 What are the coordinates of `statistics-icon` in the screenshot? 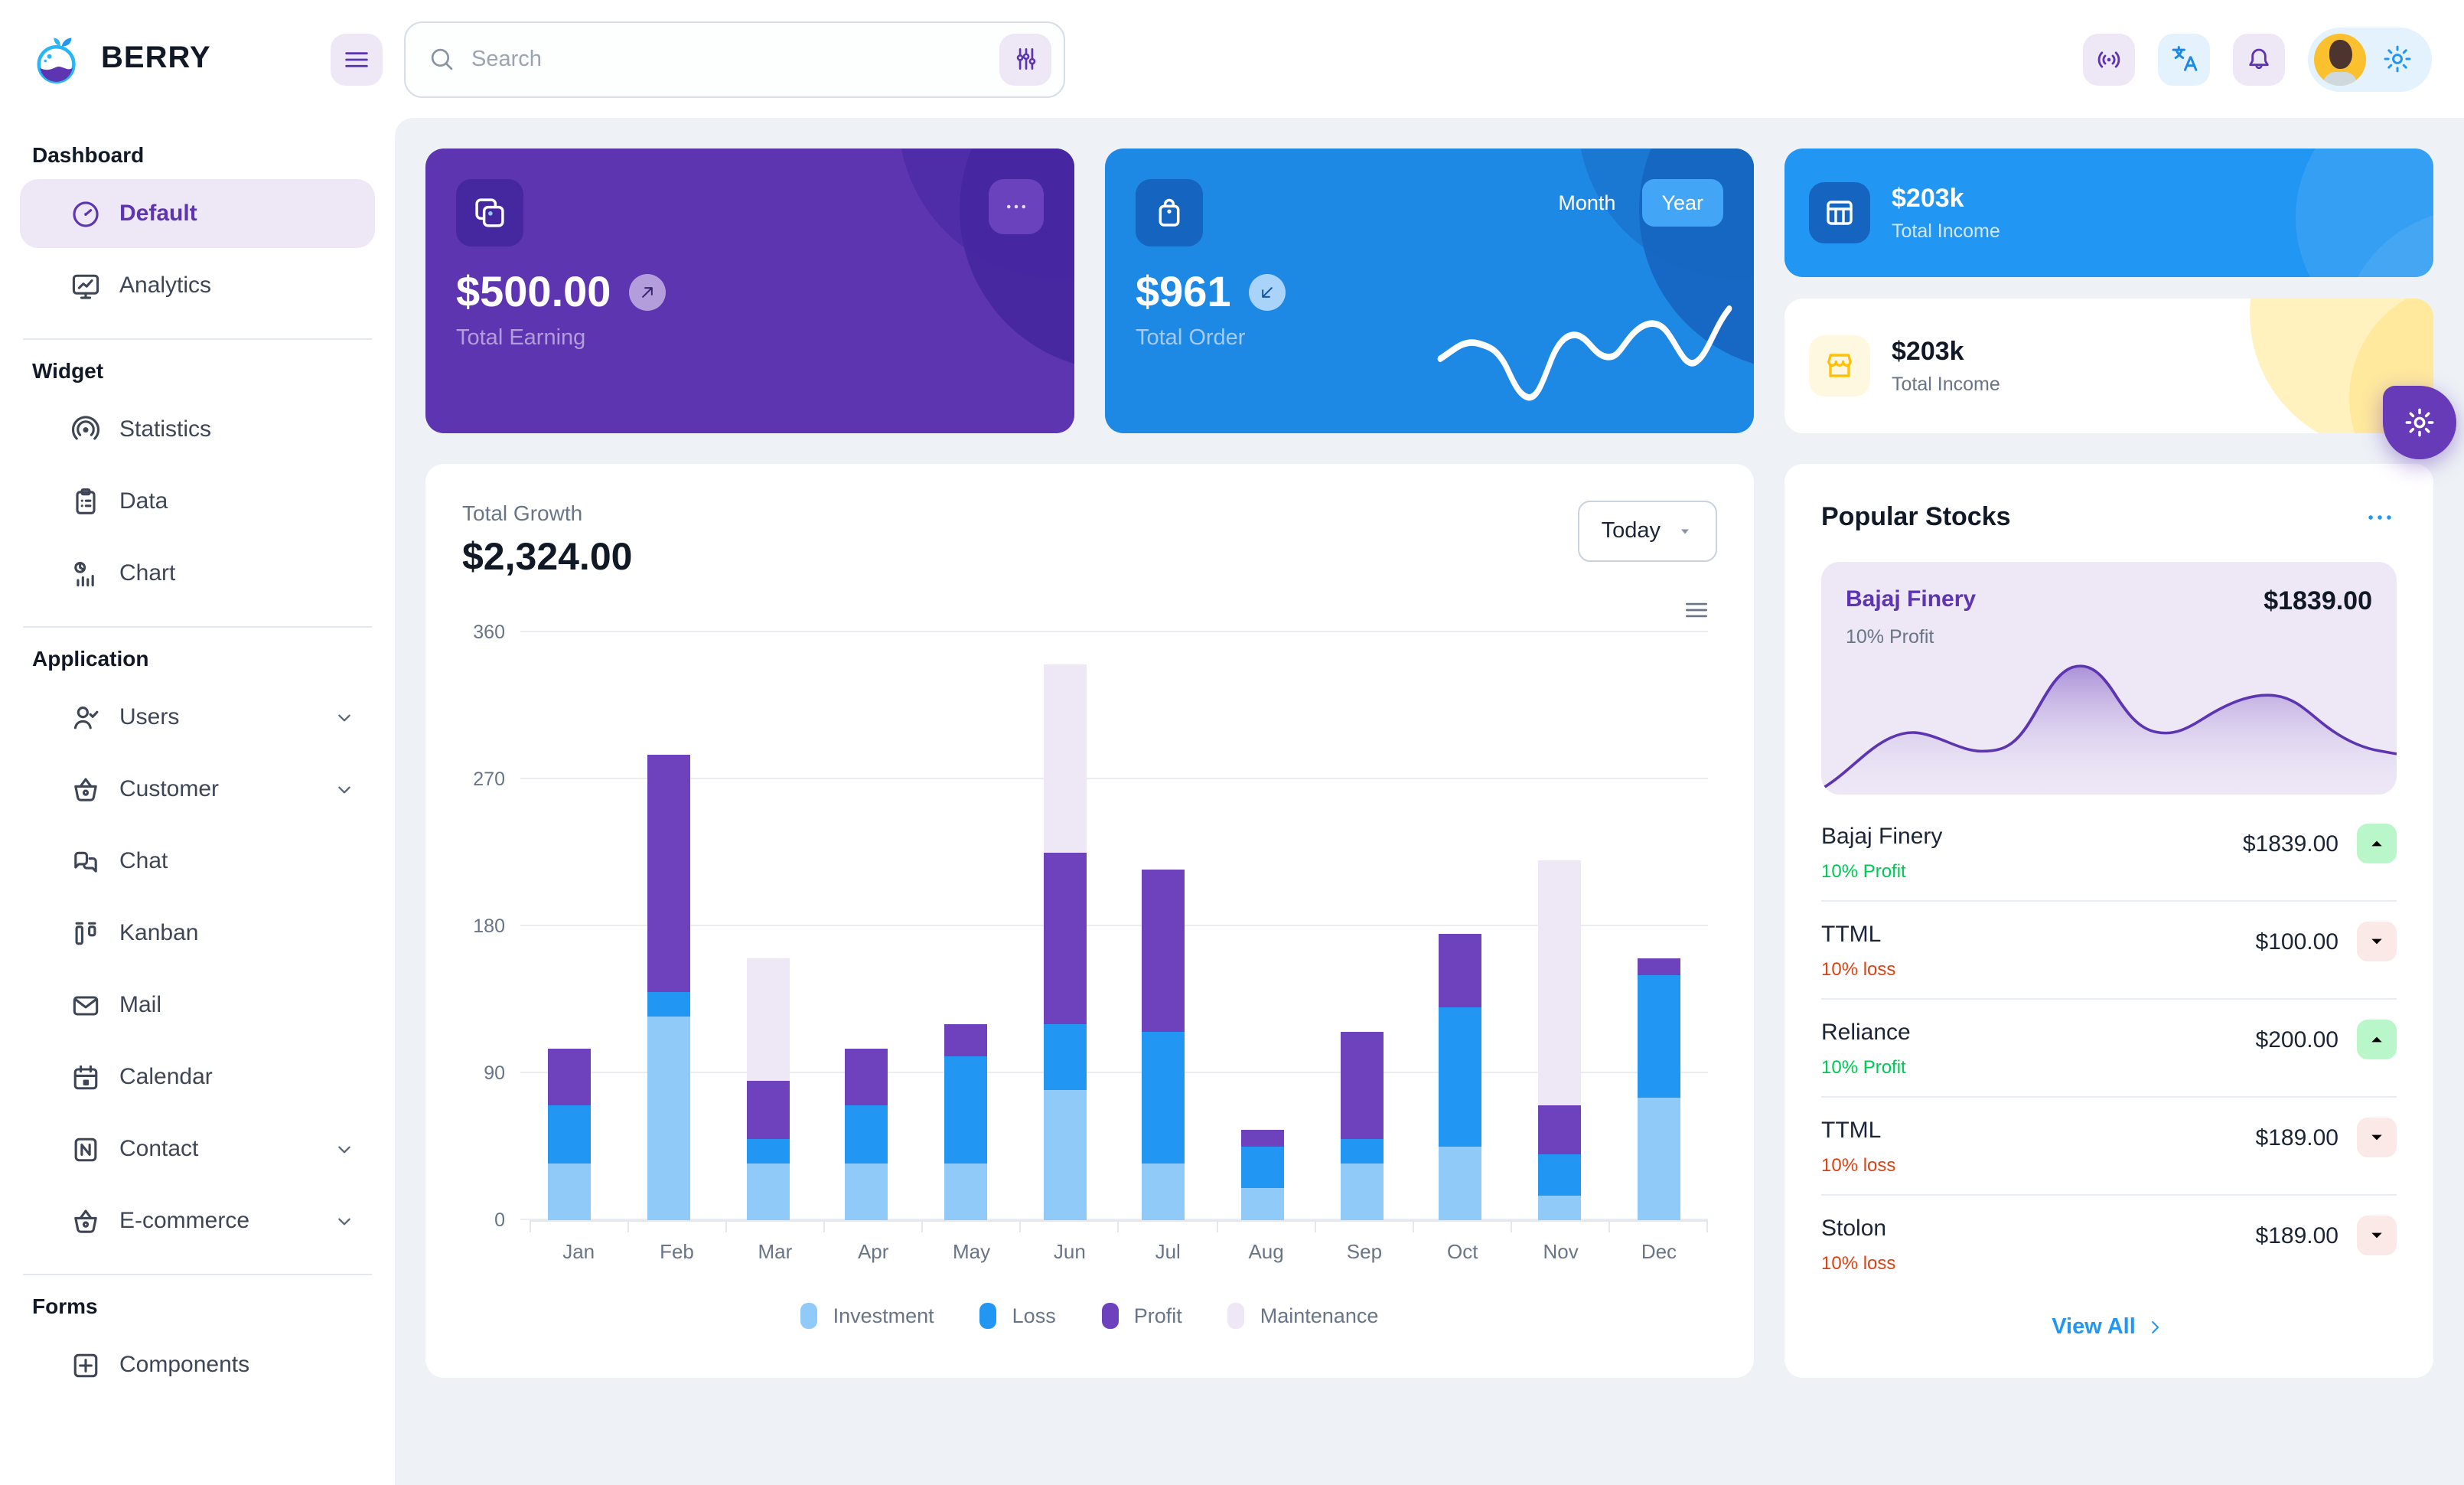 It's located at (86, 429).